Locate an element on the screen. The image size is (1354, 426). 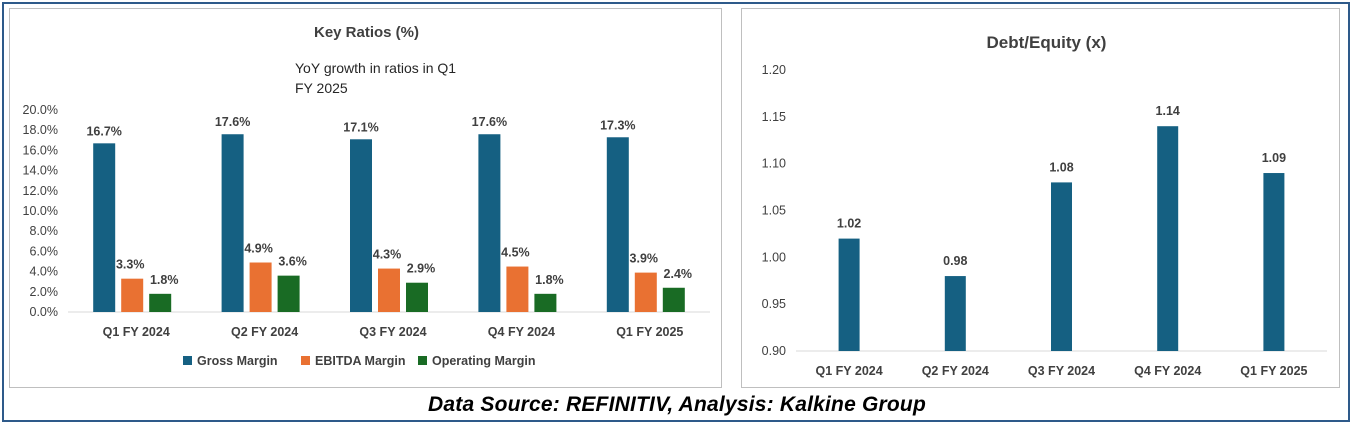
y-tick-label: 2.0% is located at coordinates (44, 292).